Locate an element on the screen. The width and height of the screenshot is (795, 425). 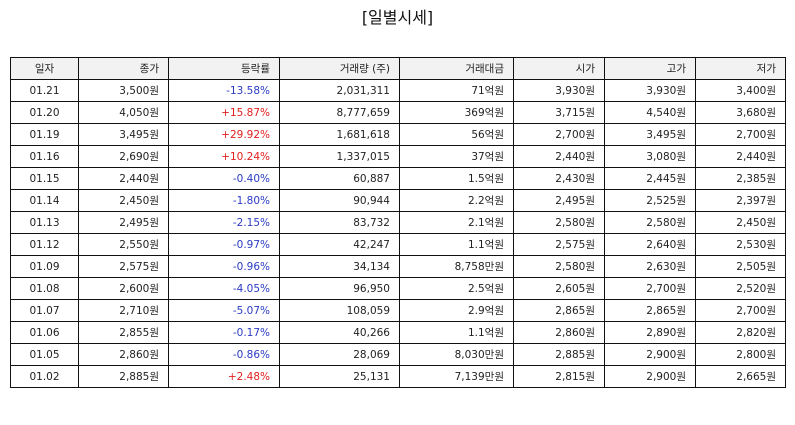
cell-open: 2,495원 is located at coordinates (559, 200).